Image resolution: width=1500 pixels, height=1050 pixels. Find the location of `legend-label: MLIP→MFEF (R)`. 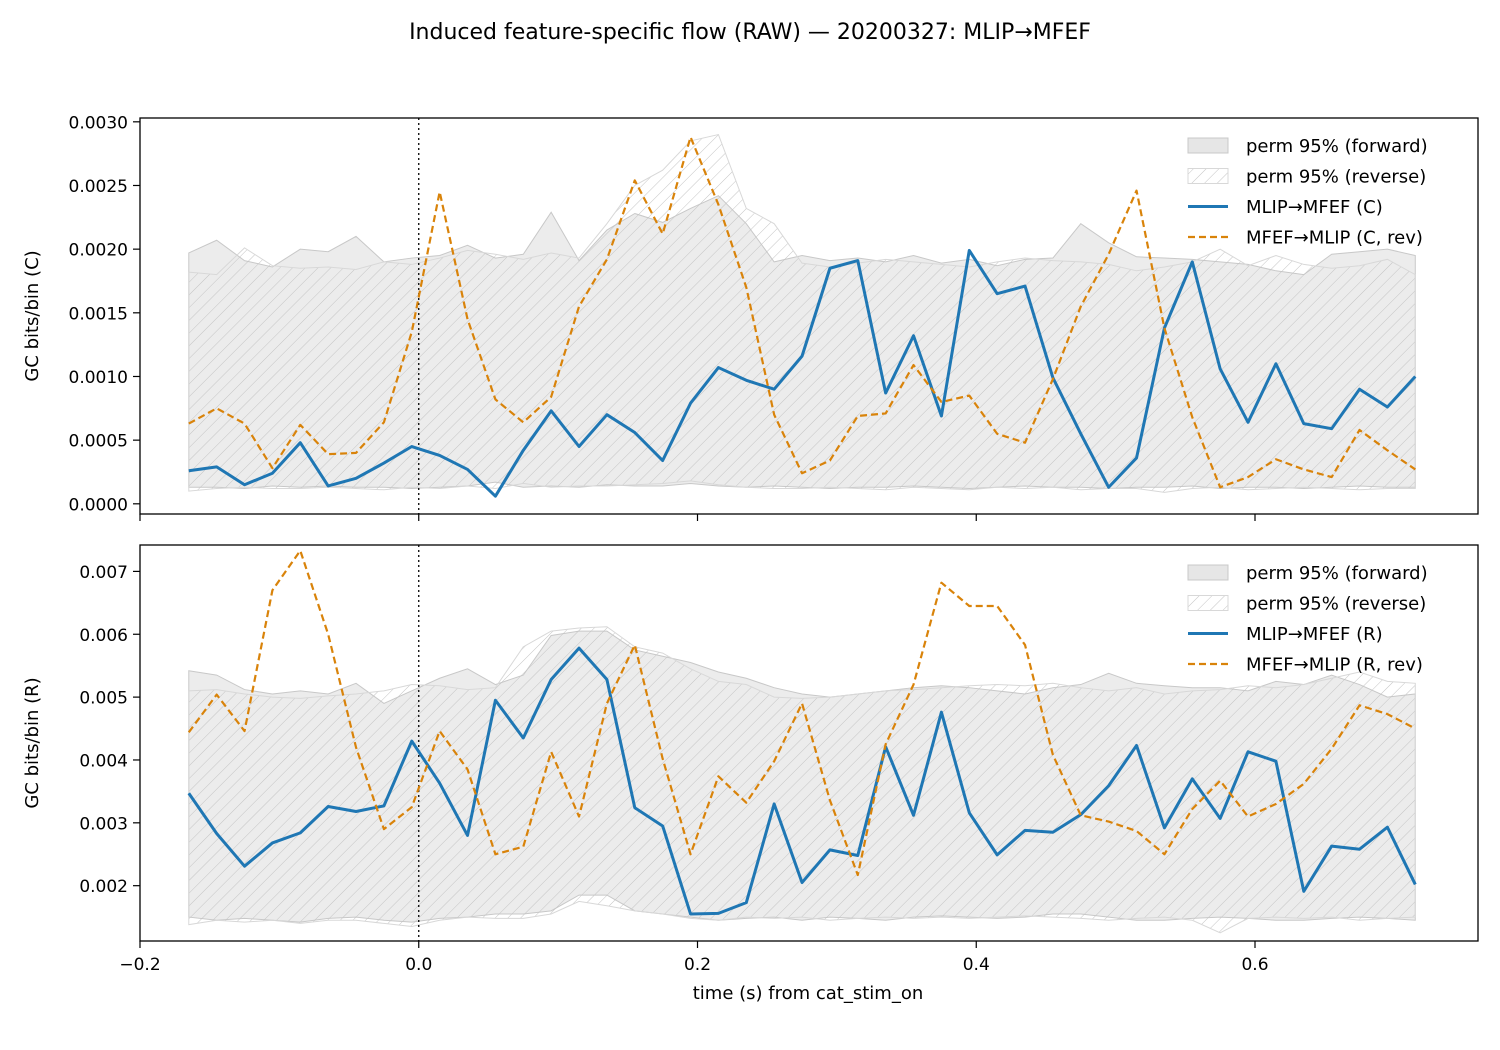

legend-label: MLIP→MFEF (R) is located at coordinates (1314, 634).